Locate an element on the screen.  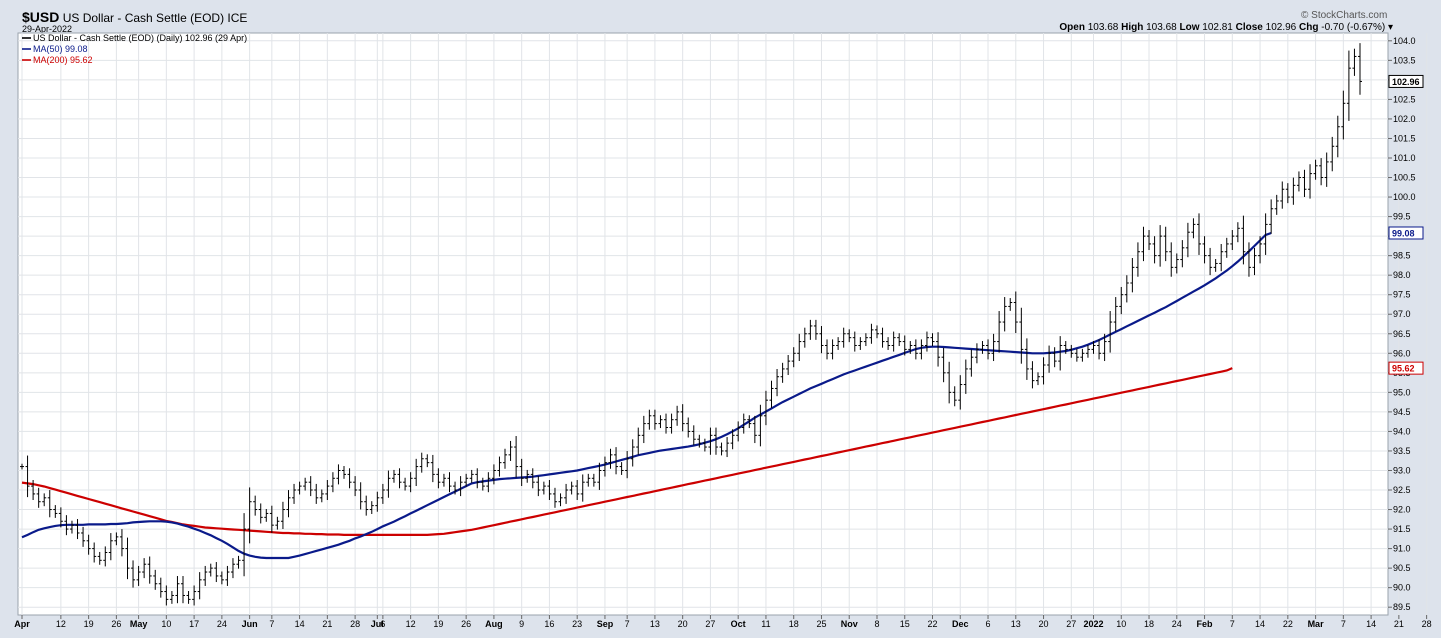
x-tick-label: 14 is located at coordinates (300, 624).